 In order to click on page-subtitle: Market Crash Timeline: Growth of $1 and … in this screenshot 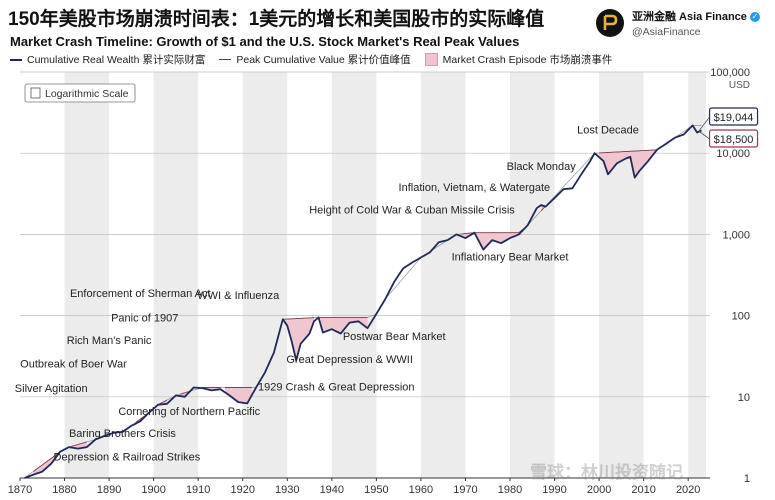, I will do `click(265, 41)`.